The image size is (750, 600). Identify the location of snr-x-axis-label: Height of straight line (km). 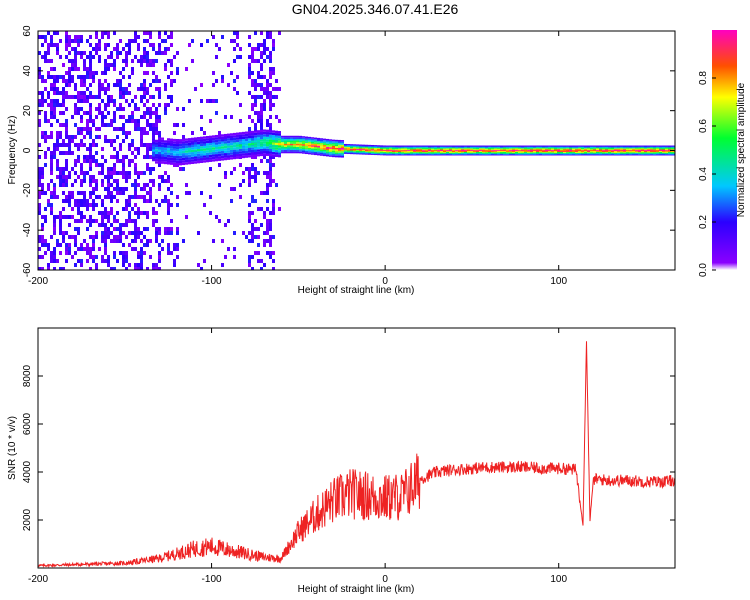
(356, 589).